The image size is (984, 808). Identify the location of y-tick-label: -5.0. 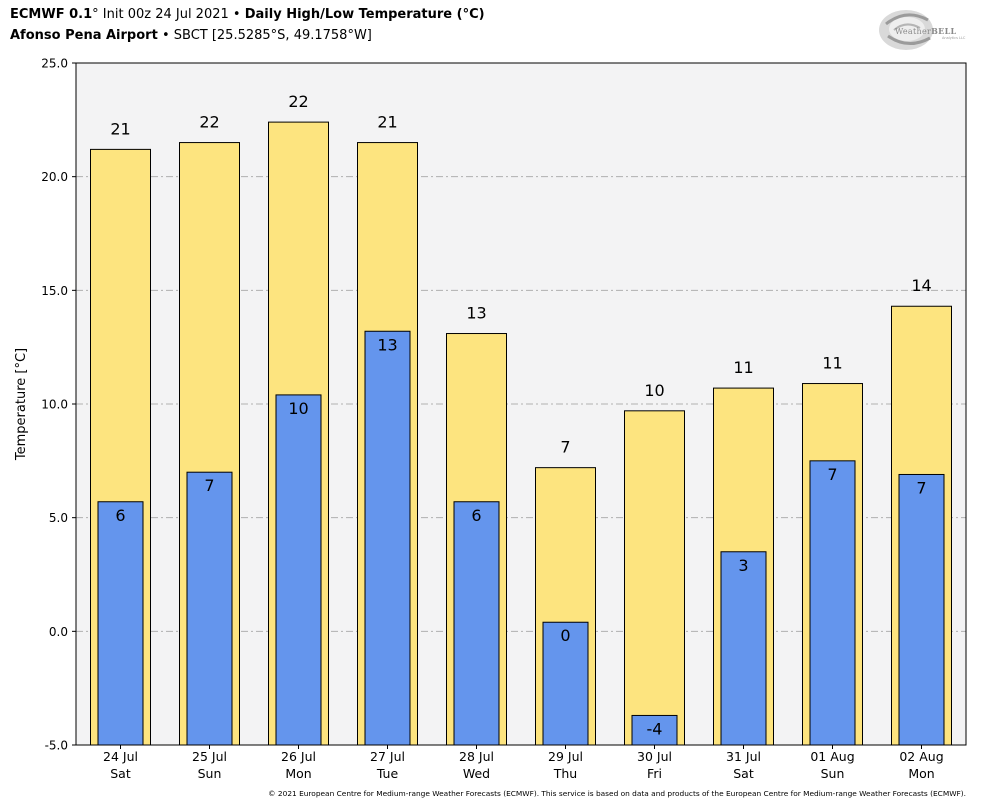
(56, 746).